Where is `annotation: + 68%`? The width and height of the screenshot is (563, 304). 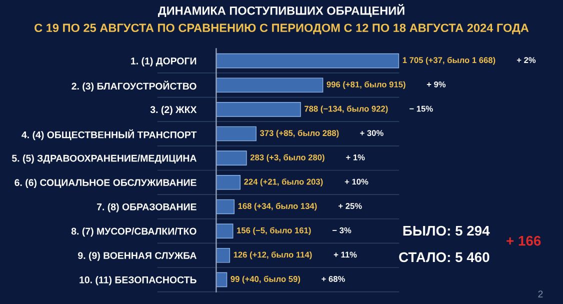 annotation: + 68% is located at coordinates (333, 279).